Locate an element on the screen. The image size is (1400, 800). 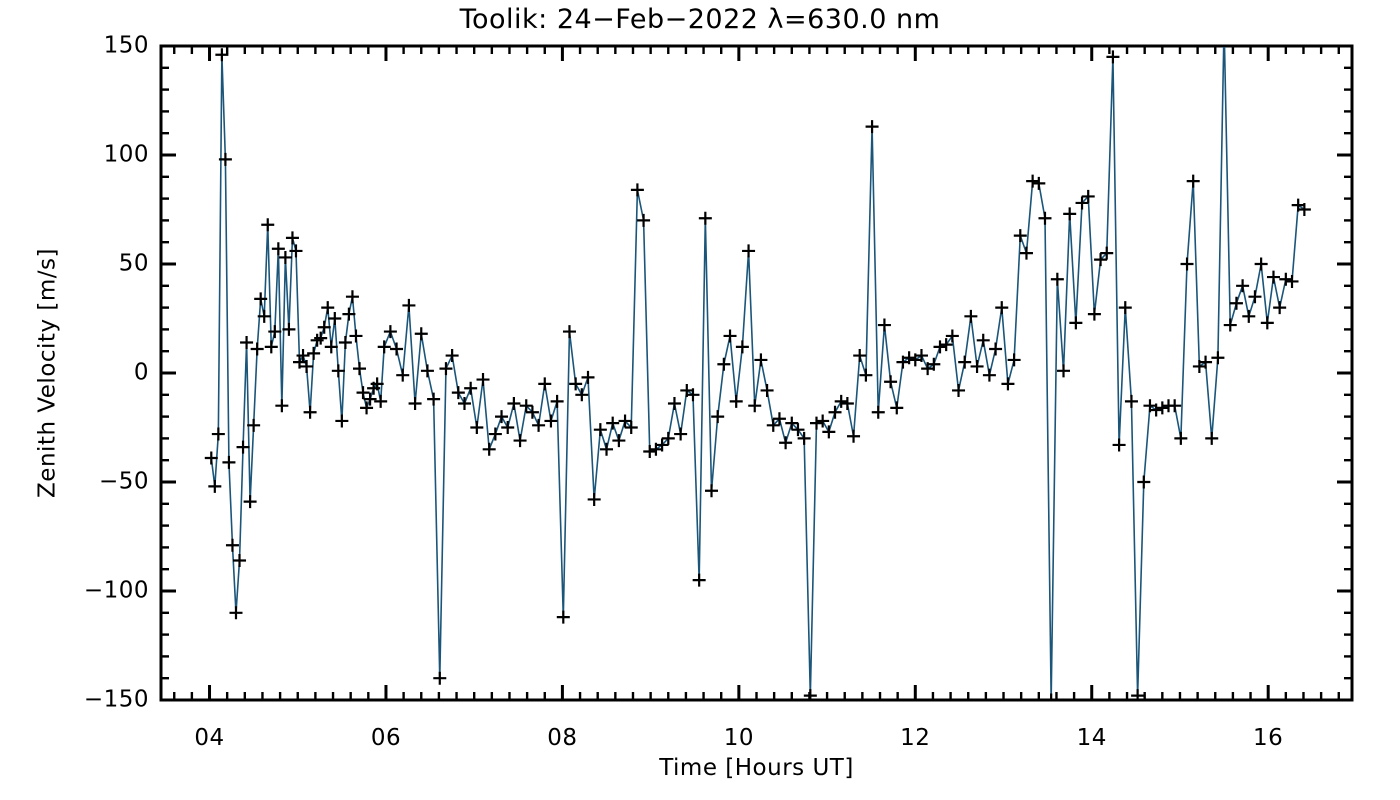
y-tick-label: 50 is located at coordinates (134, 264).